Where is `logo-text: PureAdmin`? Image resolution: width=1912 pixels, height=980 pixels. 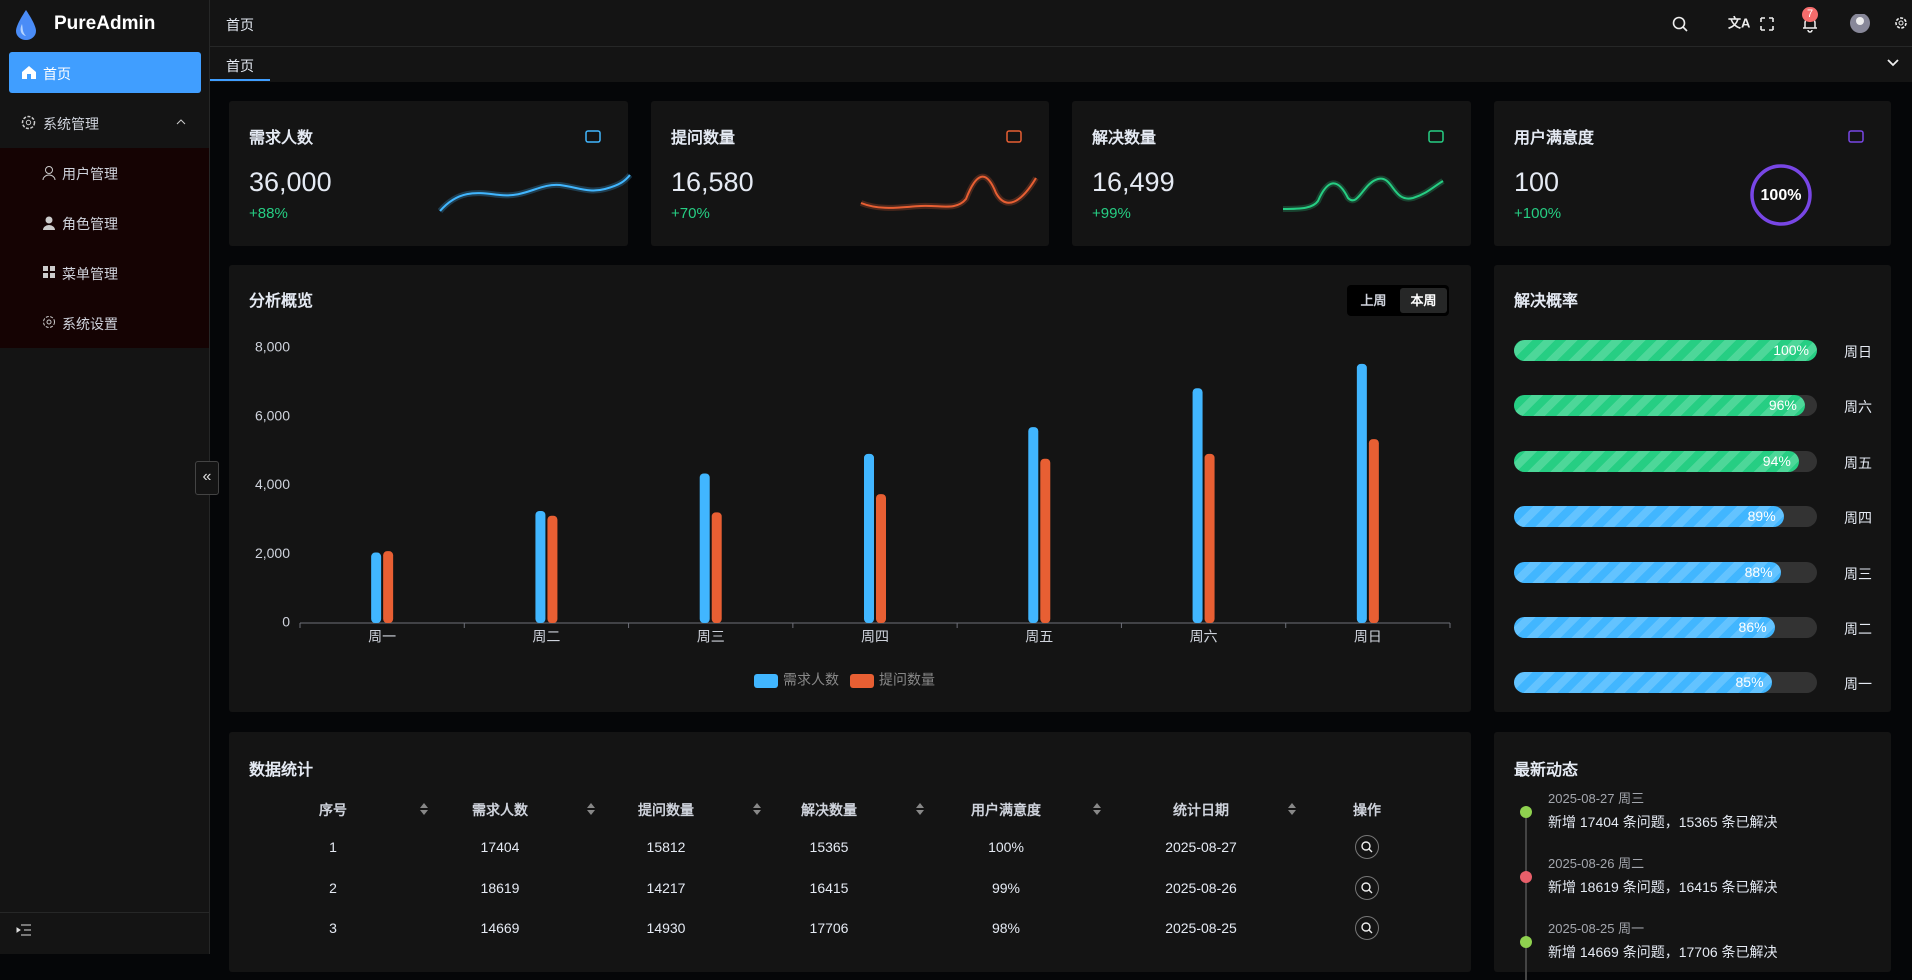
logo-text: PureAdmin is located at coordinates (105, 23).